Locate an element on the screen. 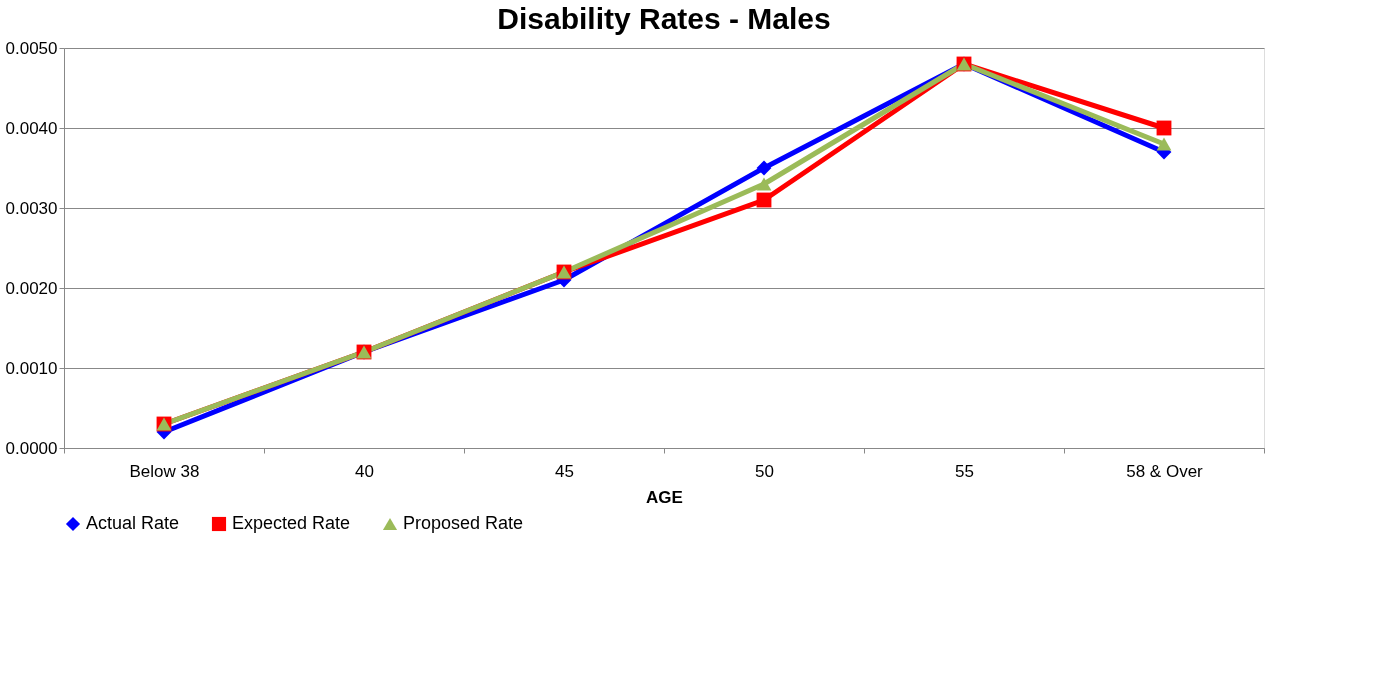  x-tick-label: 40 is located at coordinates (364, 471).